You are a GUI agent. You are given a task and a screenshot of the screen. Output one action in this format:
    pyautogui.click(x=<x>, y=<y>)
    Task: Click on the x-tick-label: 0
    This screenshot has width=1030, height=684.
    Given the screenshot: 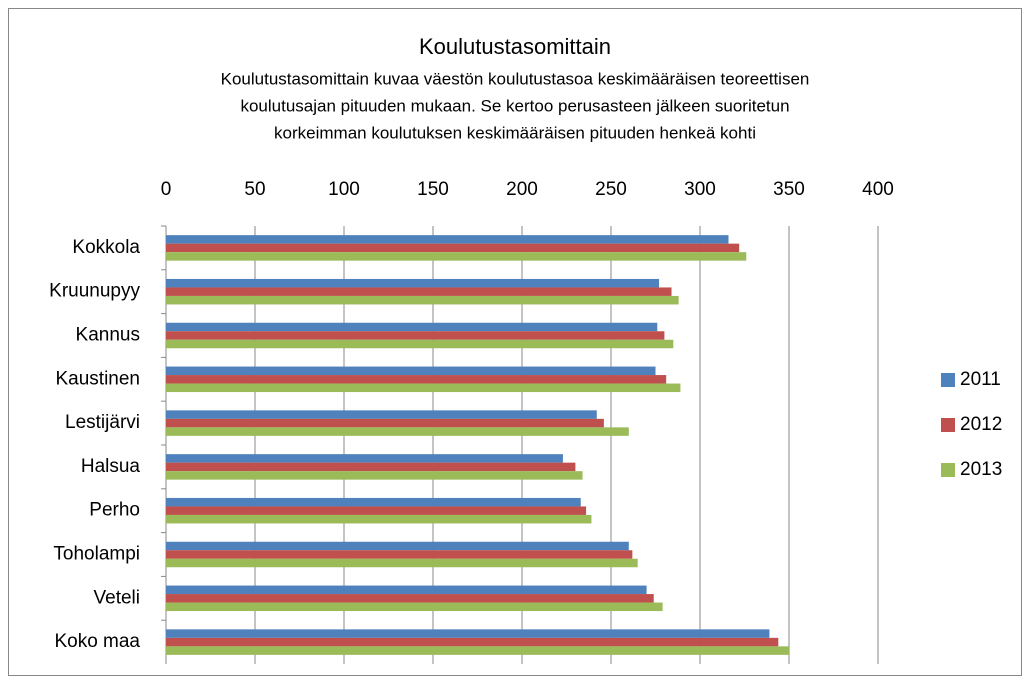 What is the action you would take?
    pyautogui.click(x=166, y=189)
    